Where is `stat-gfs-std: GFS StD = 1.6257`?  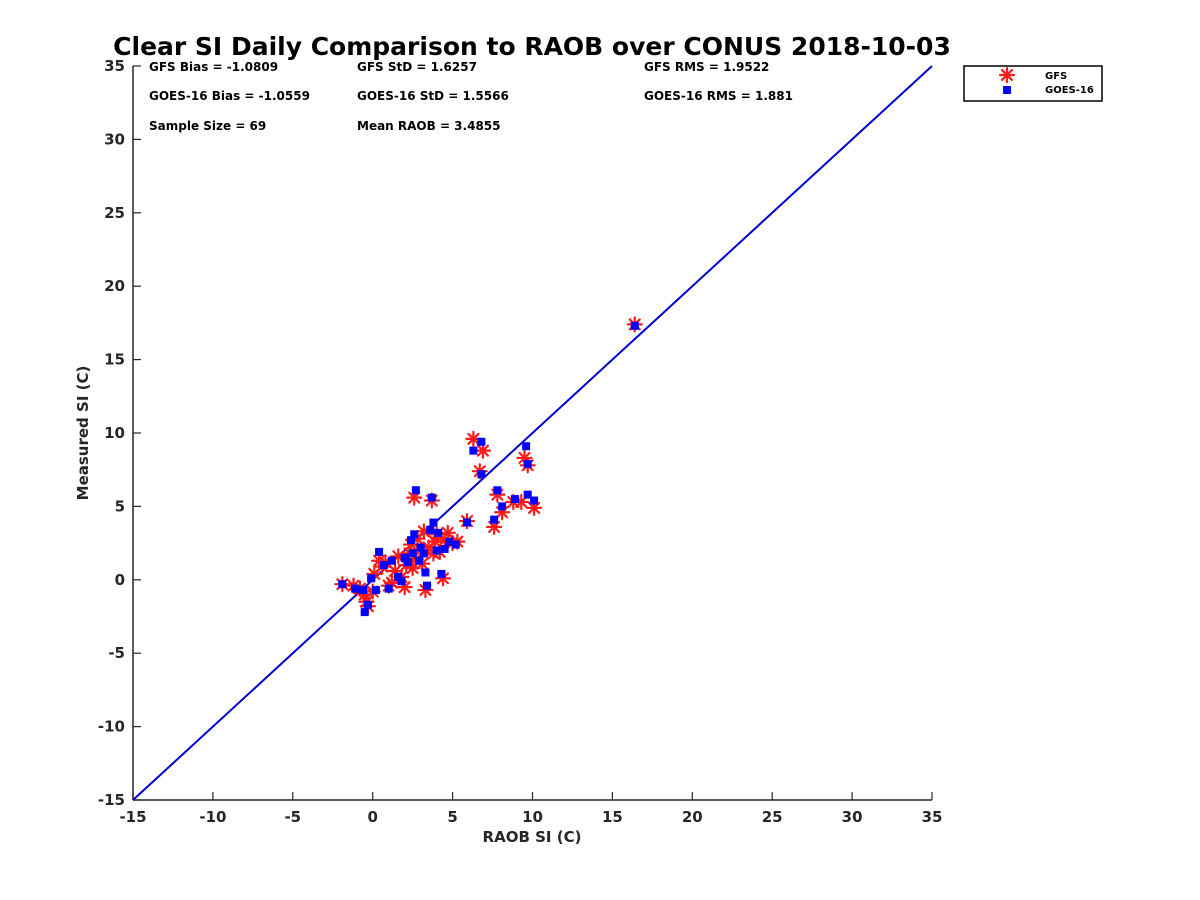
stat-gfs-std: GFS StD = 1.6257 is located at coordinates (417, 67).